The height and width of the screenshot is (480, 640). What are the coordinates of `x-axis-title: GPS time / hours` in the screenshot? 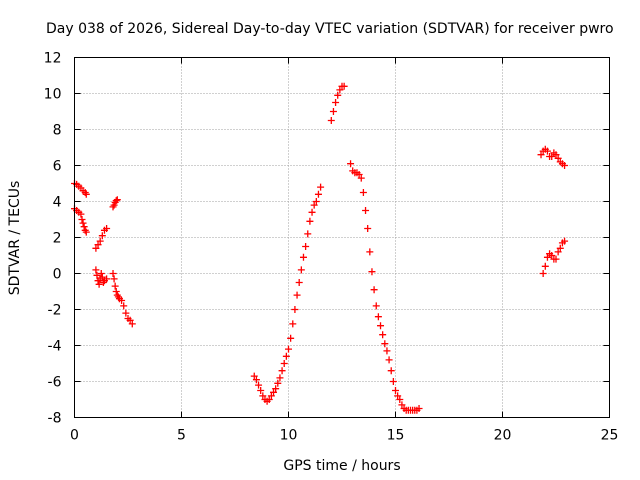 It's located at (341, 466).